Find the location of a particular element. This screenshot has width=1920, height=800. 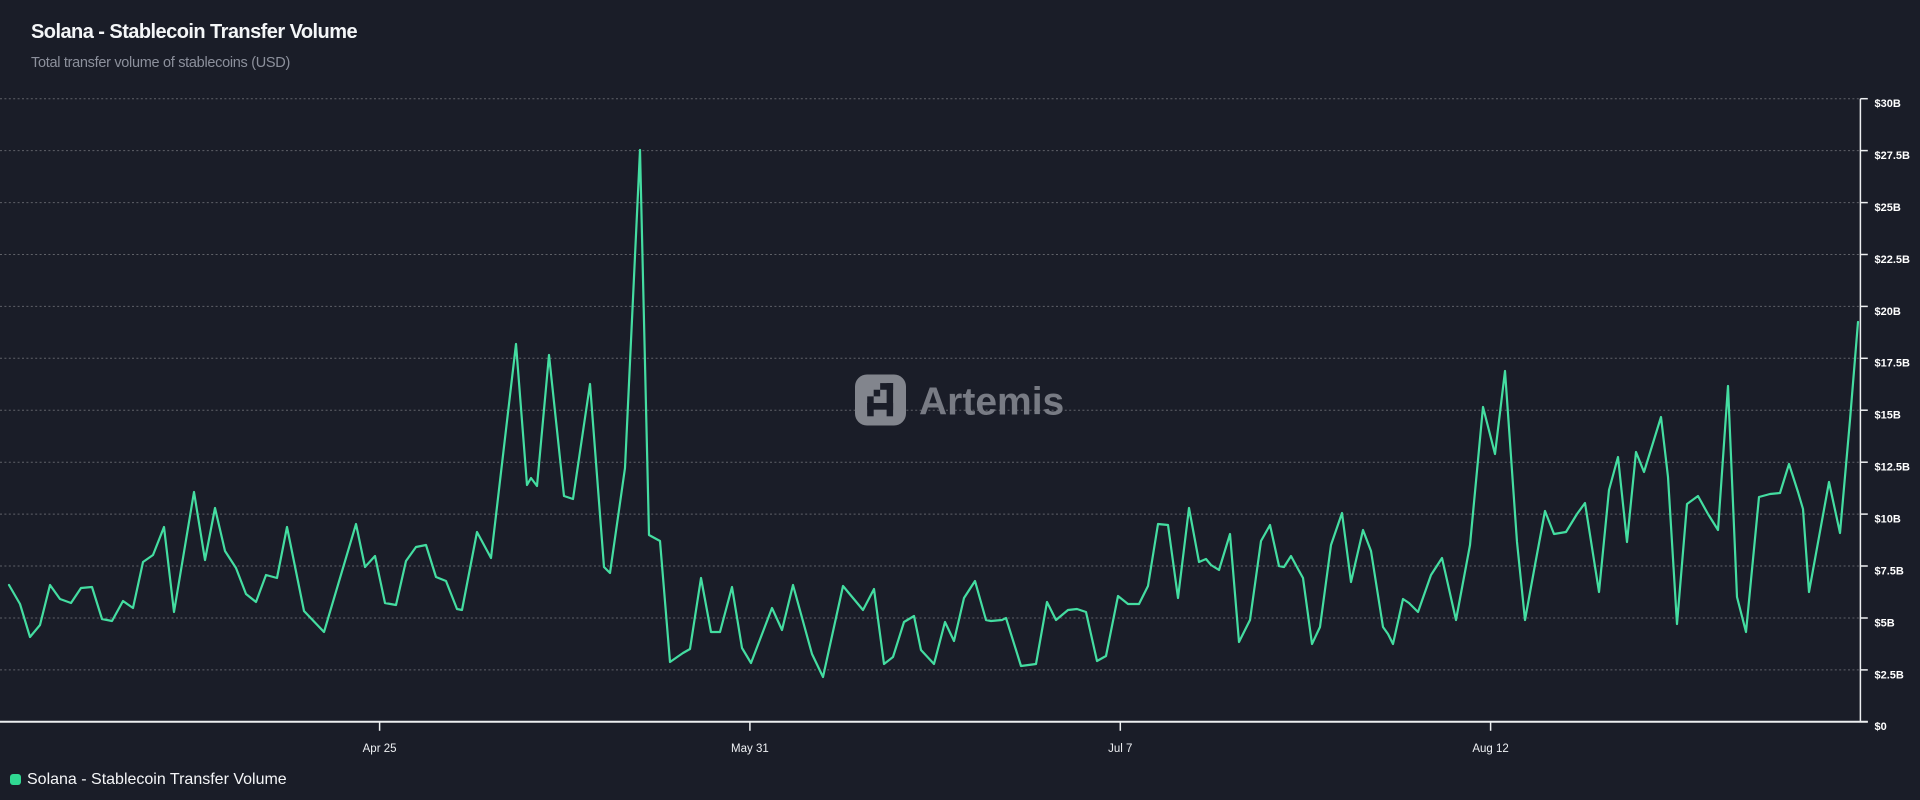

svg-text: $12.5B is located at coordinates (1893, 468).